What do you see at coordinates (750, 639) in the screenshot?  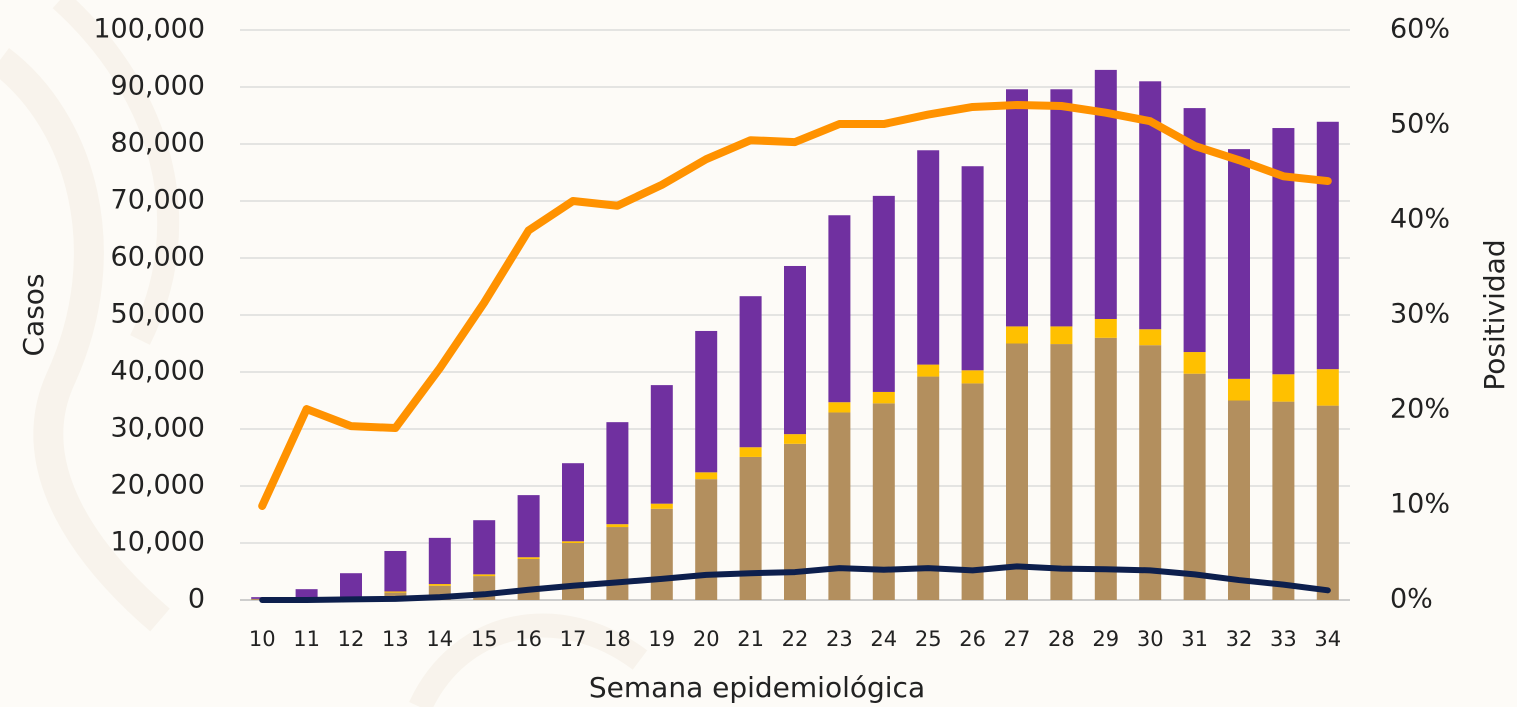 I see `x-tick-label: 21` at bounding box center [750, 639].